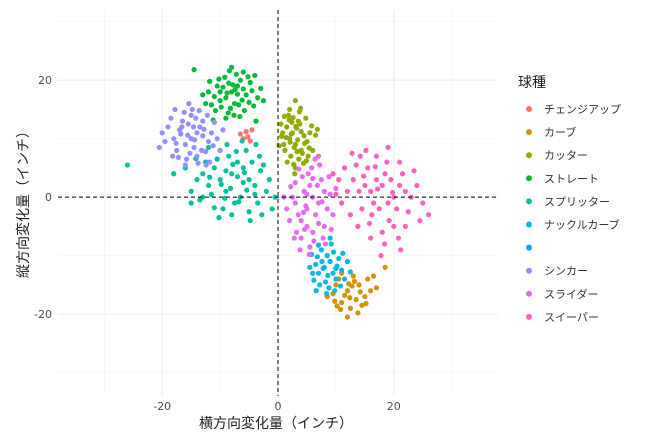 The width and height of the screenshot is (660, 440). Describe the element at coordinates (577, 201) in the screenshot. I see `legend-label: スプリッター` at that location.